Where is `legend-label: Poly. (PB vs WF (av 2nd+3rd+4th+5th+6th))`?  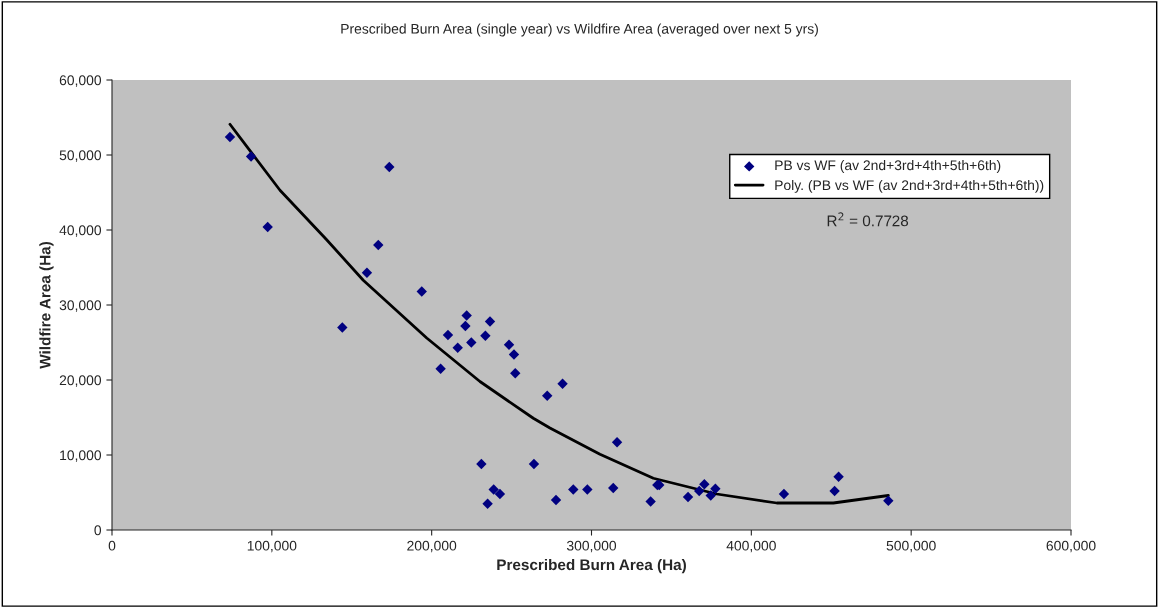 legend-label: Poly. (PB vs WF (av 2nd+3rd+4th+5th+6th)) is located at coordinates (909, 186).